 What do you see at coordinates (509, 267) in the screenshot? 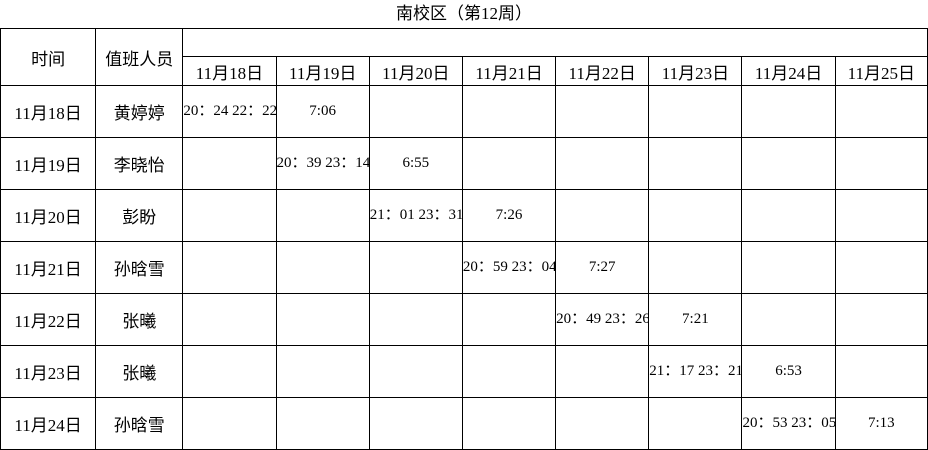
I see `record-cell: 20：59 23：04` at bounding box center [509, 267].